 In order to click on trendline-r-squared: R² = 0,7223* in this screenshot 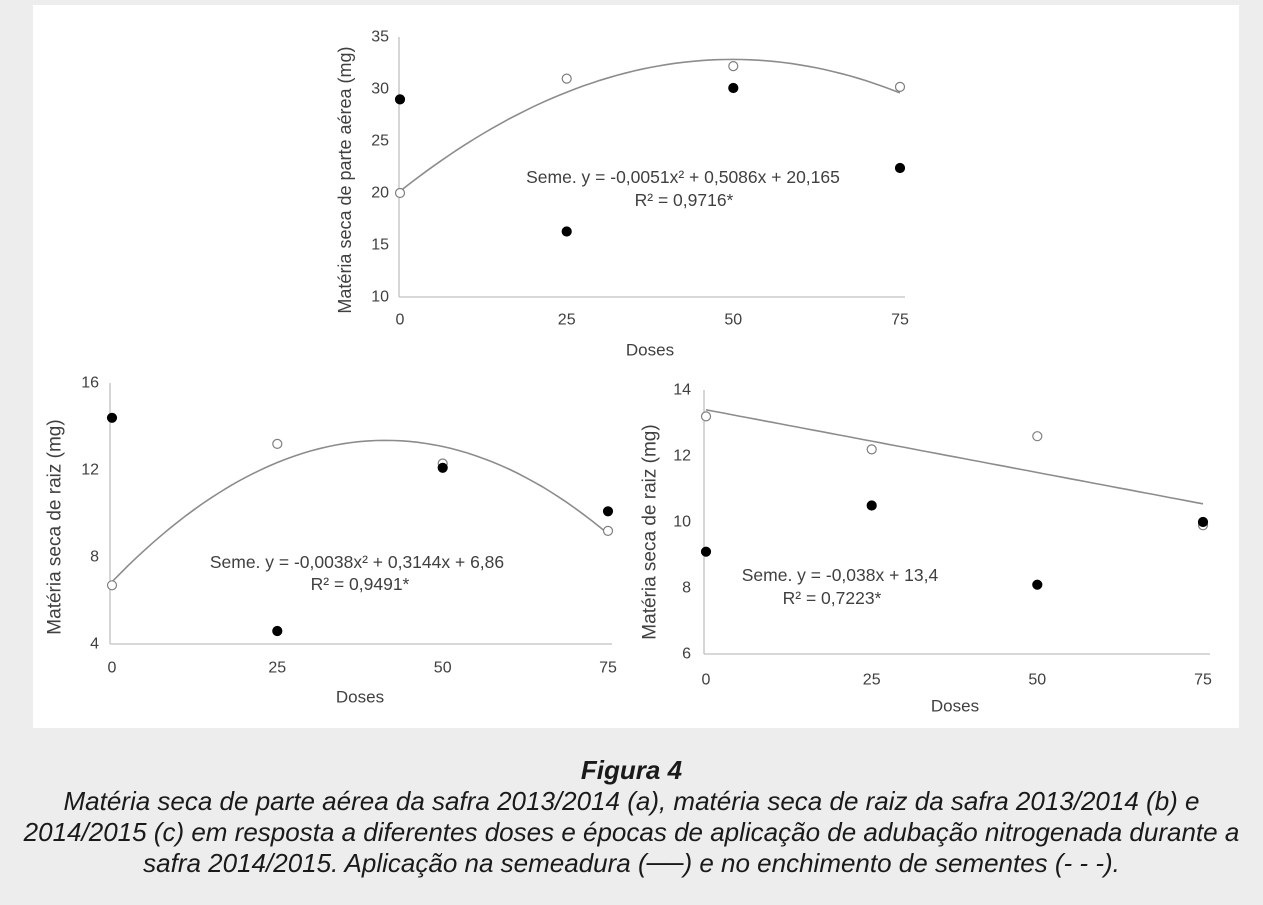, I will do `click(832, 598)`.